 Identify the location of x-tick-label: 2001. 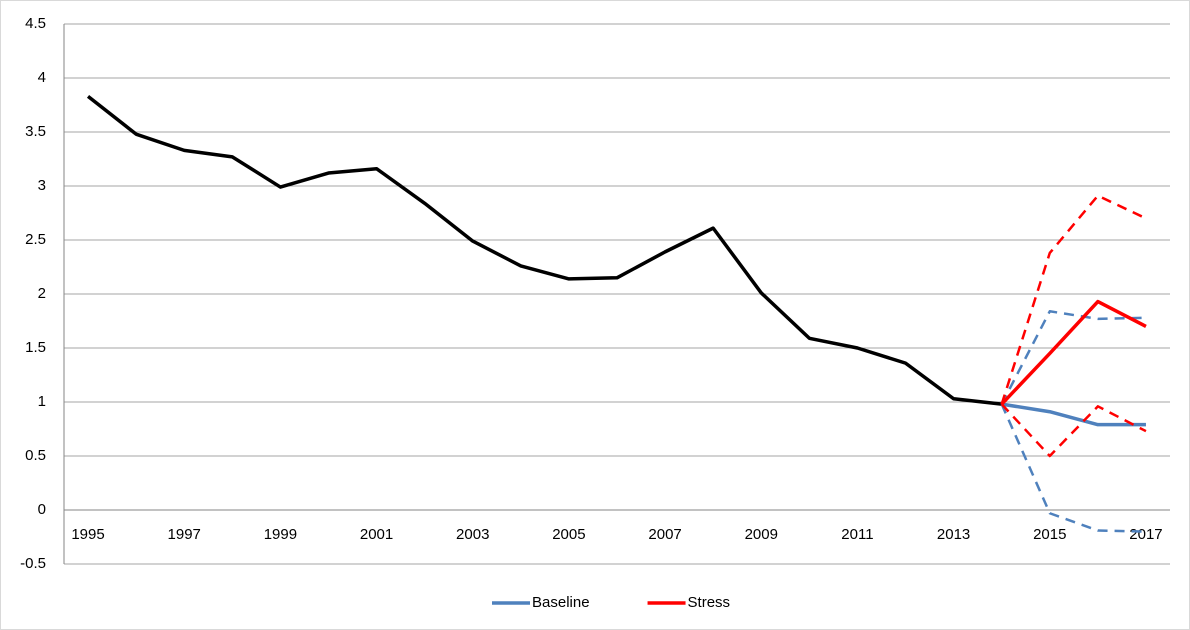
(376, 534).